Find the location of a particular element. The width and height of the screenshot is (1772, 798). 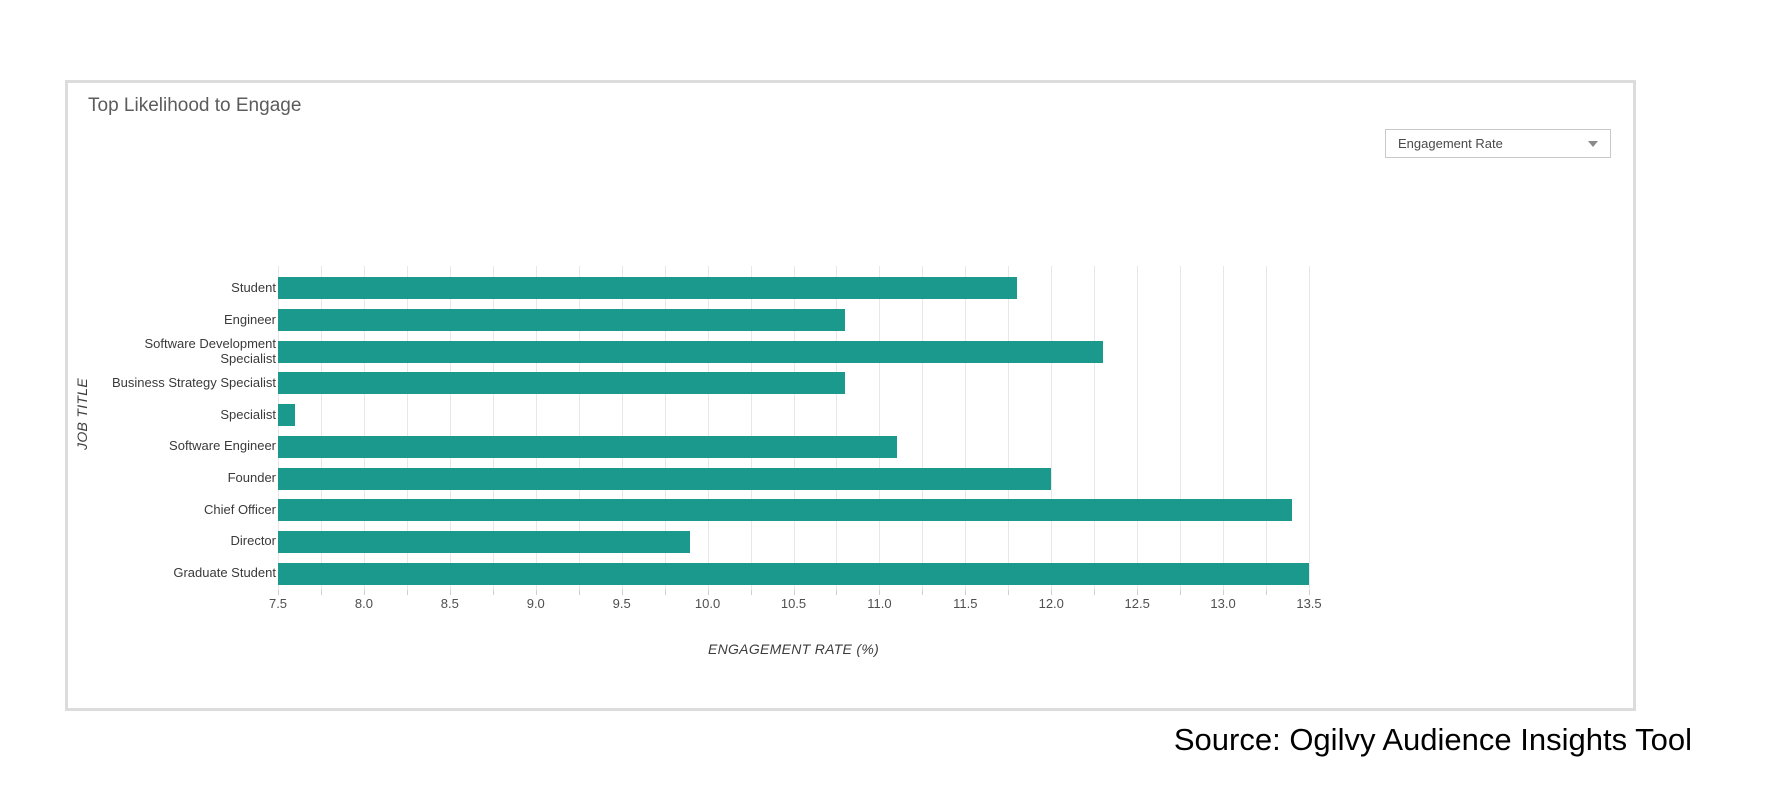

y-axis-title: JOB TITLE is located at coordinates (82, 414).